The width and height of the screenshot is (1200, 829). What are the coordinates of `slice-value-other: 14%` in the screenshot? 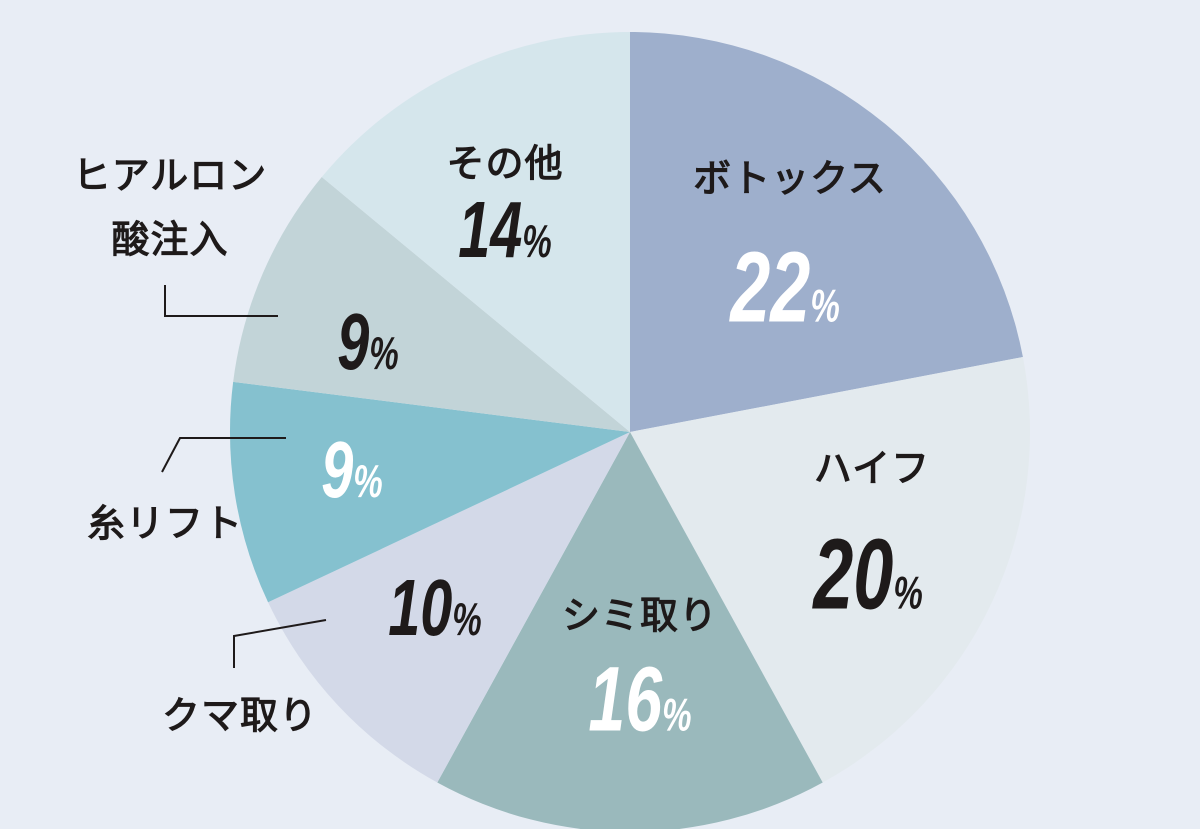 It's located at (505, 229).